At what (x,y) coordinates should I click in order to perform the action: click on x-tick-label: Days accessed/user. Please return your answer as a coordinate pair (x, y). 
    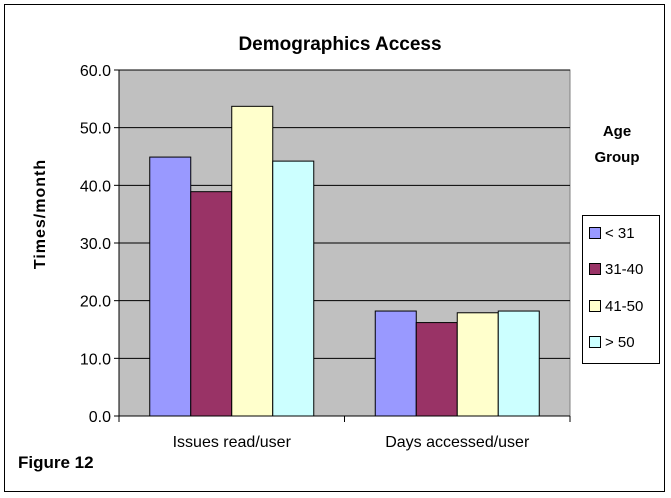
    Looking at the image, I should click on (457, 442).